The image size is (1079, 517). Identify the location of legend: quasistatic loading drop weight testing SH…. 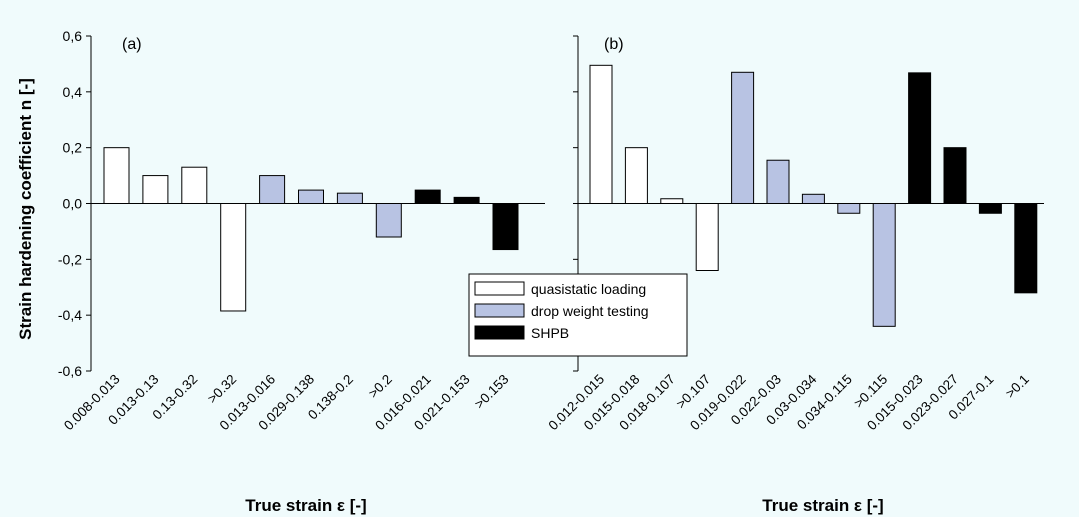
(578, 315).